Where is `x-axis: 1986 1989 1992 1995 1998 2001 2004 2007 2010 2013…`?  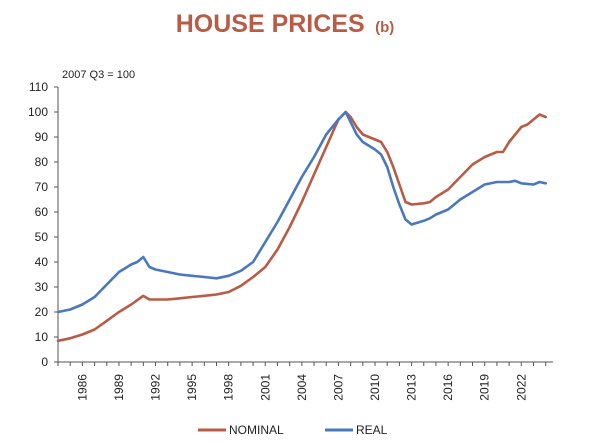 x-axis: 1986 1989 1992 1995 1998 2001 2004 2007 2010 2013… is located at coordinates (305, 381).